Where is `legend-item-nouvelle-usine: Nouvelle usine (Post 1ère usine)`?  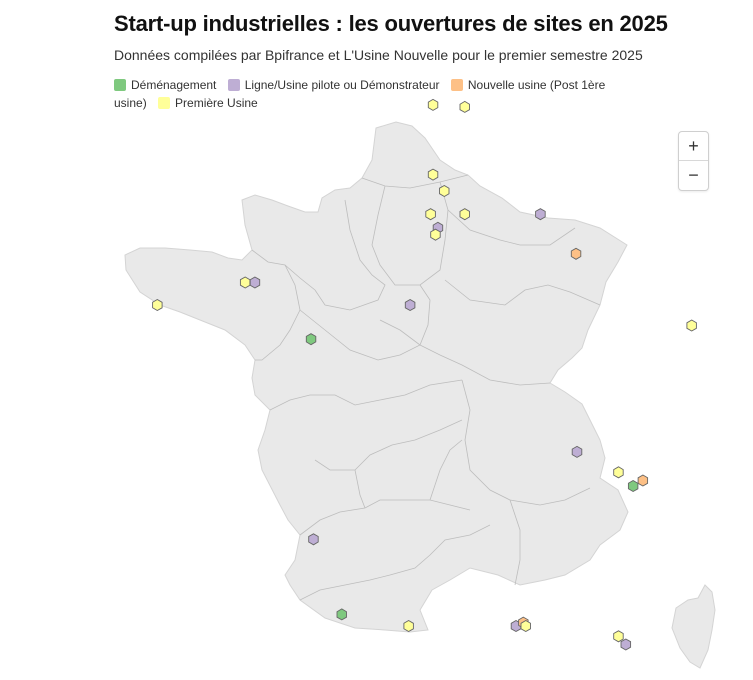
legend-item-nouvelle-usine: Nouvelle usine (Post 1ère usine) is located at coordinates (359, 94).